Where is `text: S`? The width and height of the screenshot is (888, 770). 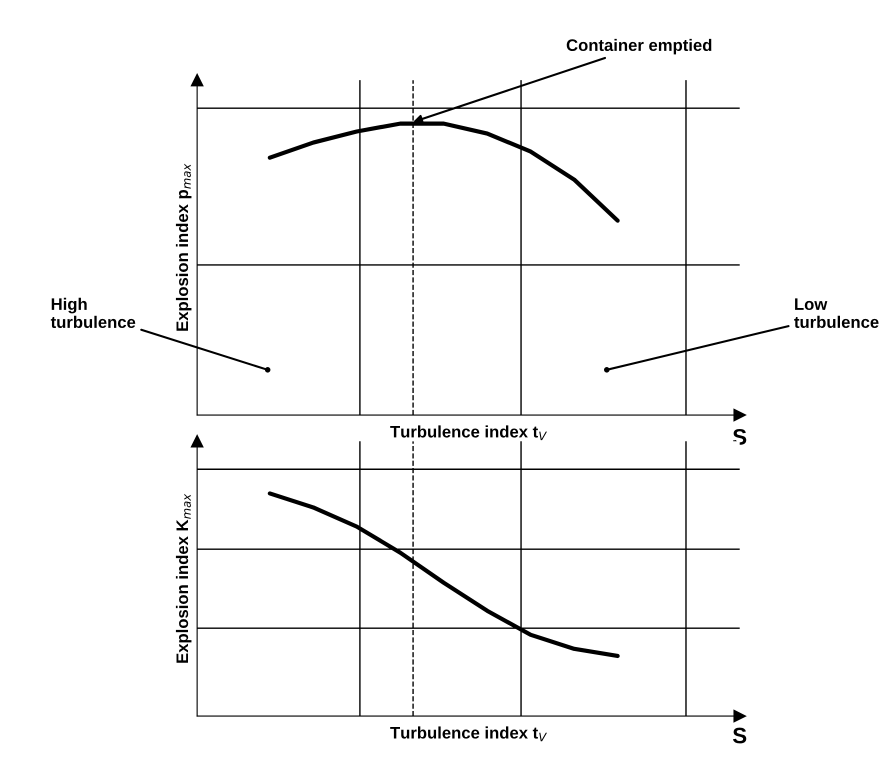
text: S is located at coordinates (739, 736).